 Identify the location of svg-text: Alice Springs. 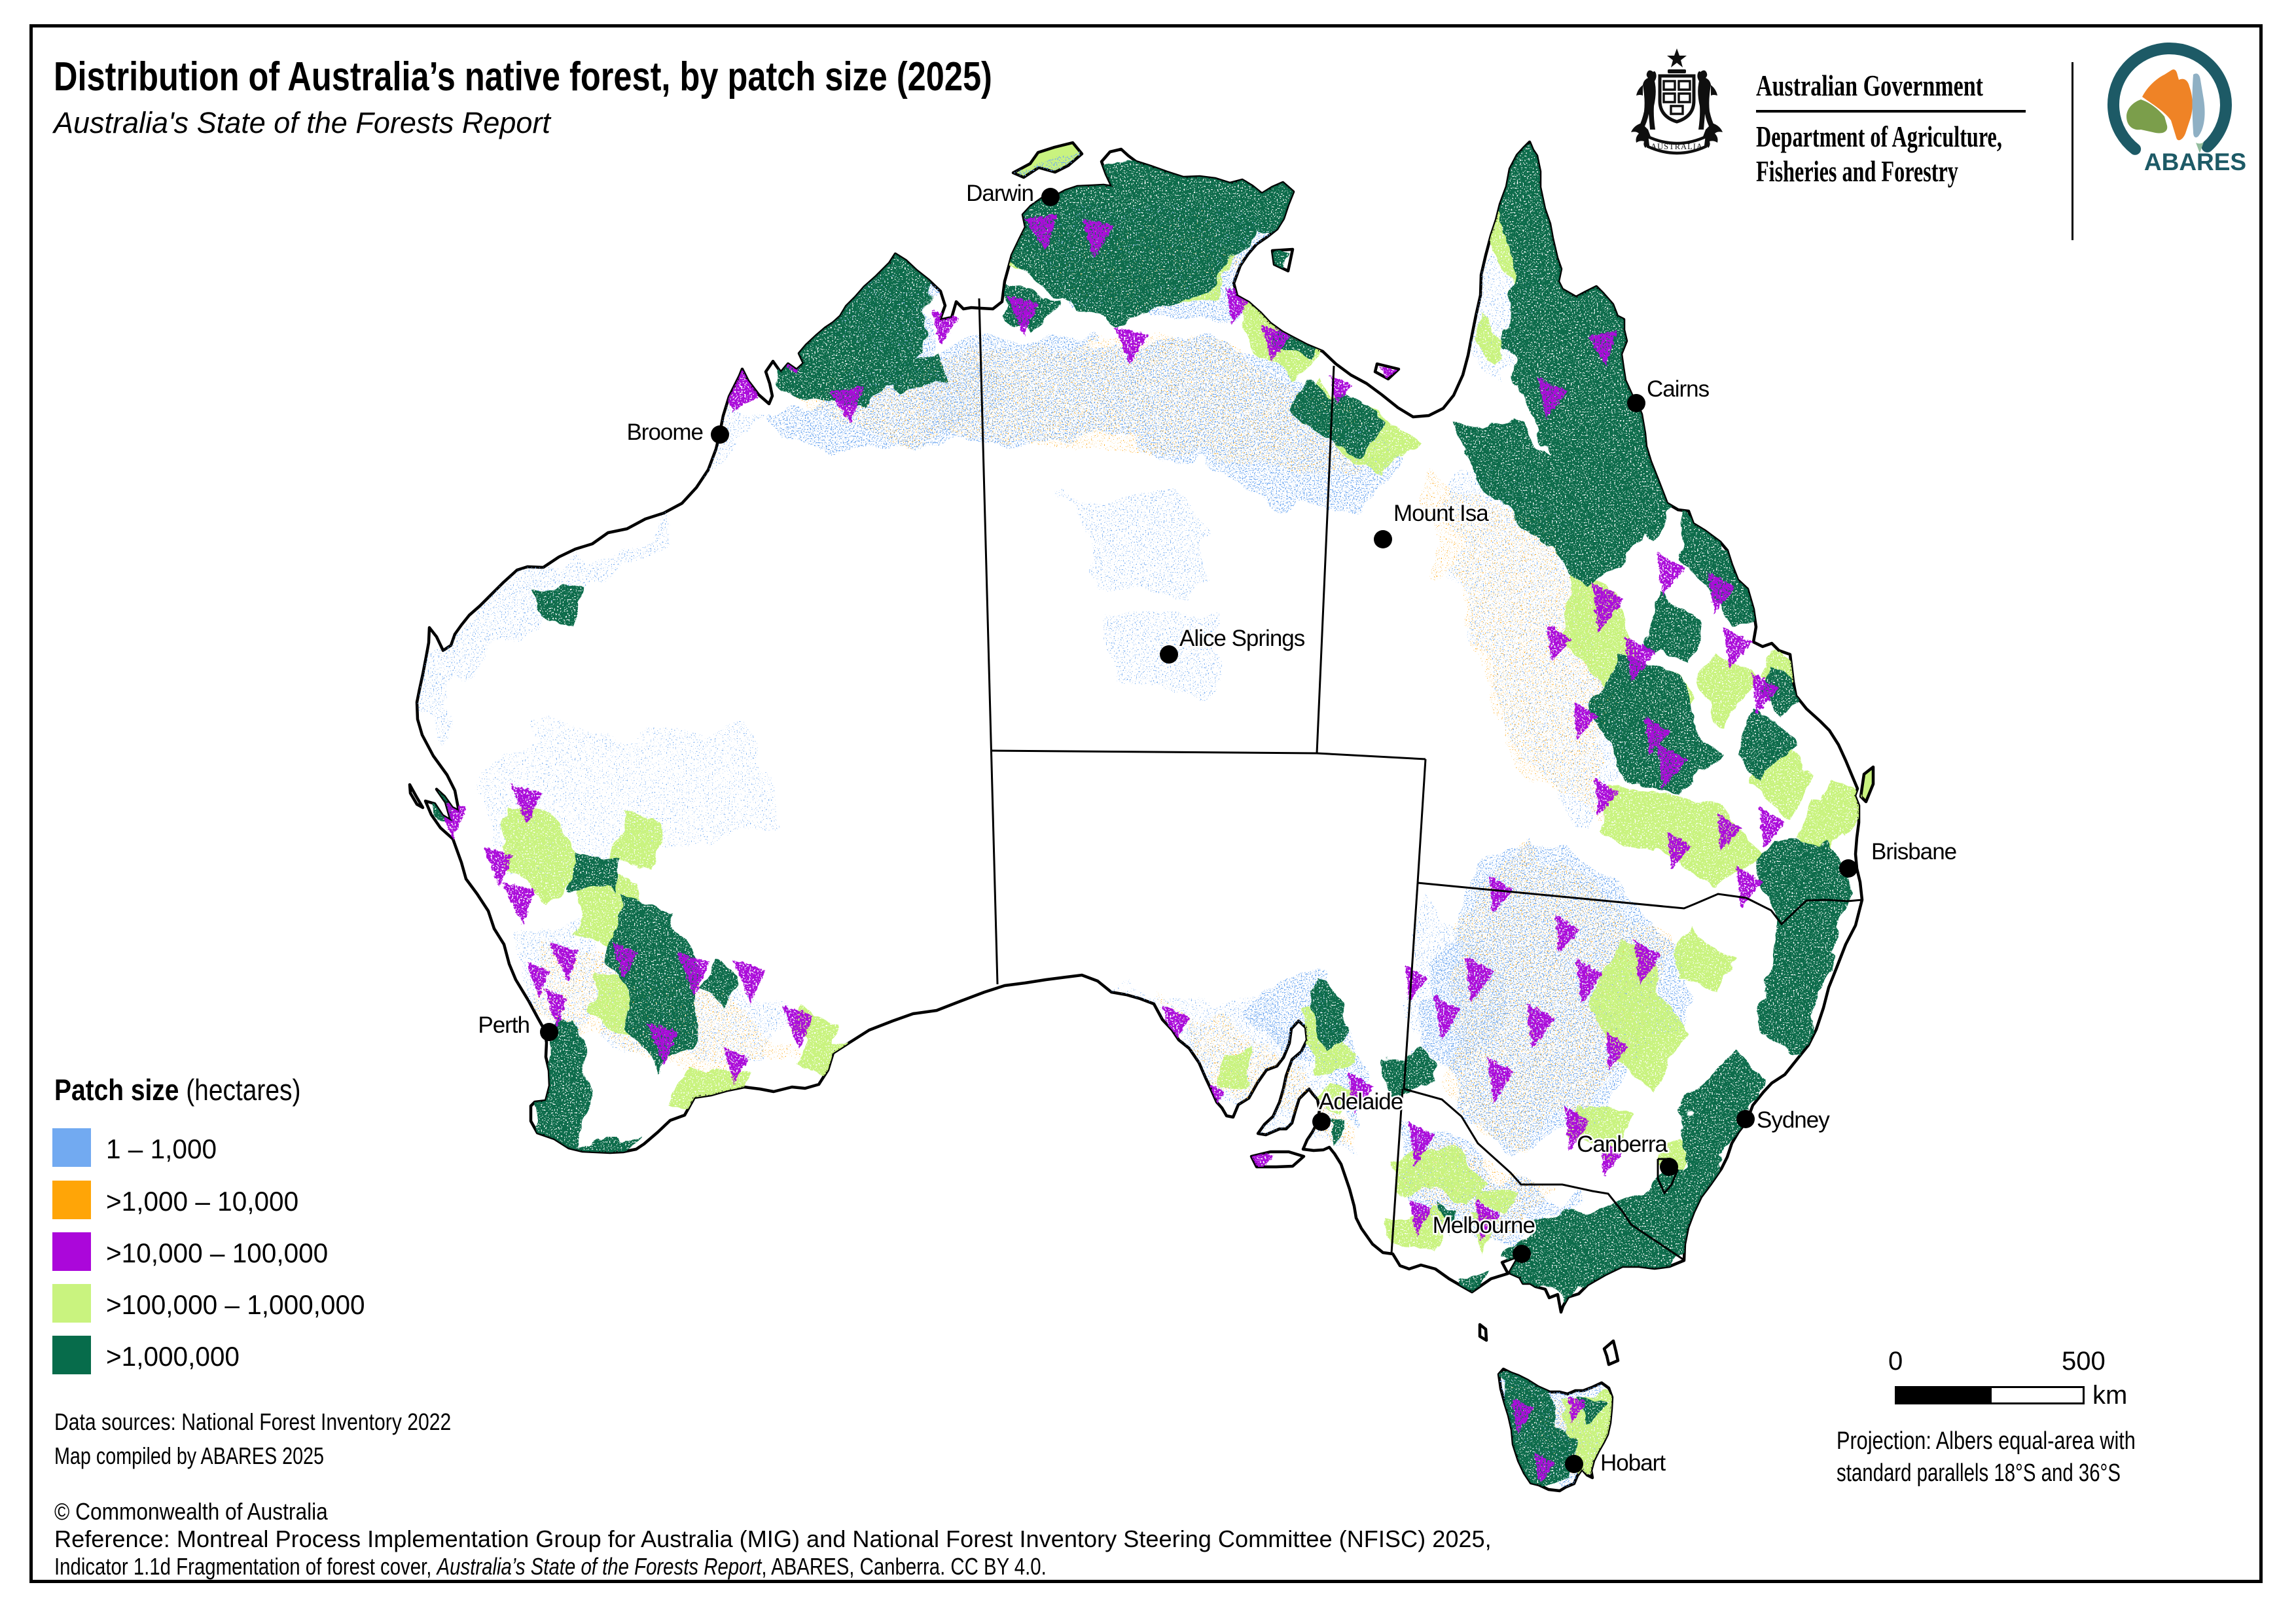
(1242, 638).